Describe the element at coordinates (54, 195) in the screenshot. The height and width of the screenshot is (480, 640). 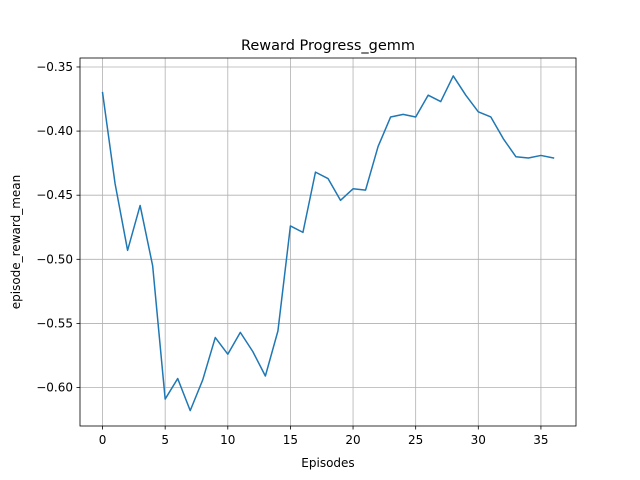
I see `y-tick-label: −0.45` at that location.